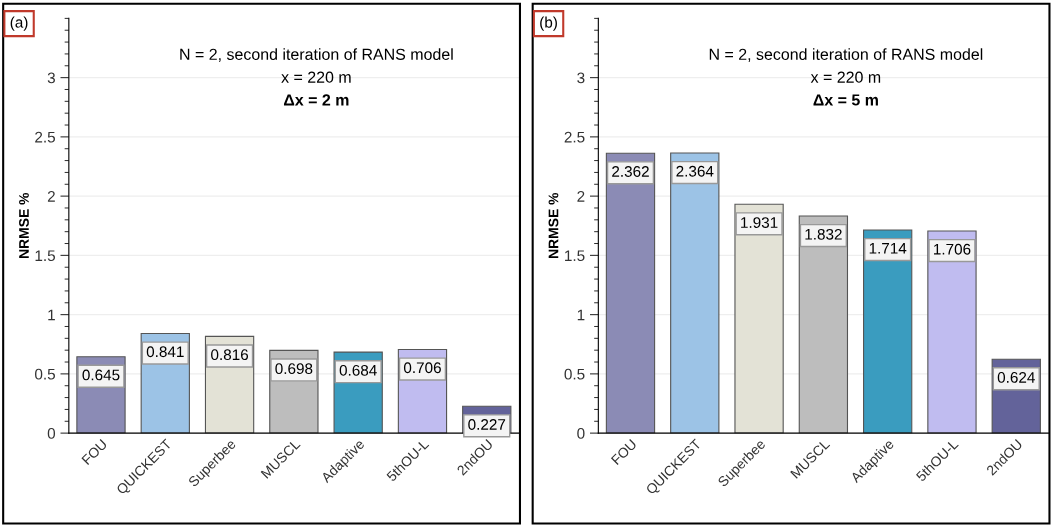  I want to click on data-label: 0.816, so click(230, 355).